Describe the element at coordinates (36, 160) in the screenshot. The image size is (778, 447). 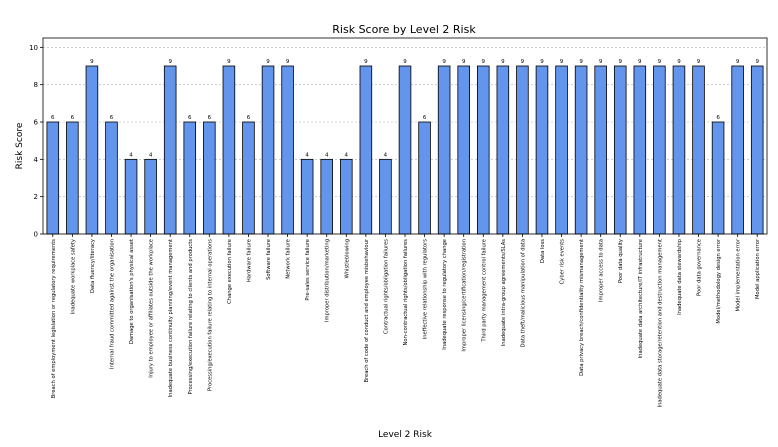
I see `y-tick-label: 4` at that location.